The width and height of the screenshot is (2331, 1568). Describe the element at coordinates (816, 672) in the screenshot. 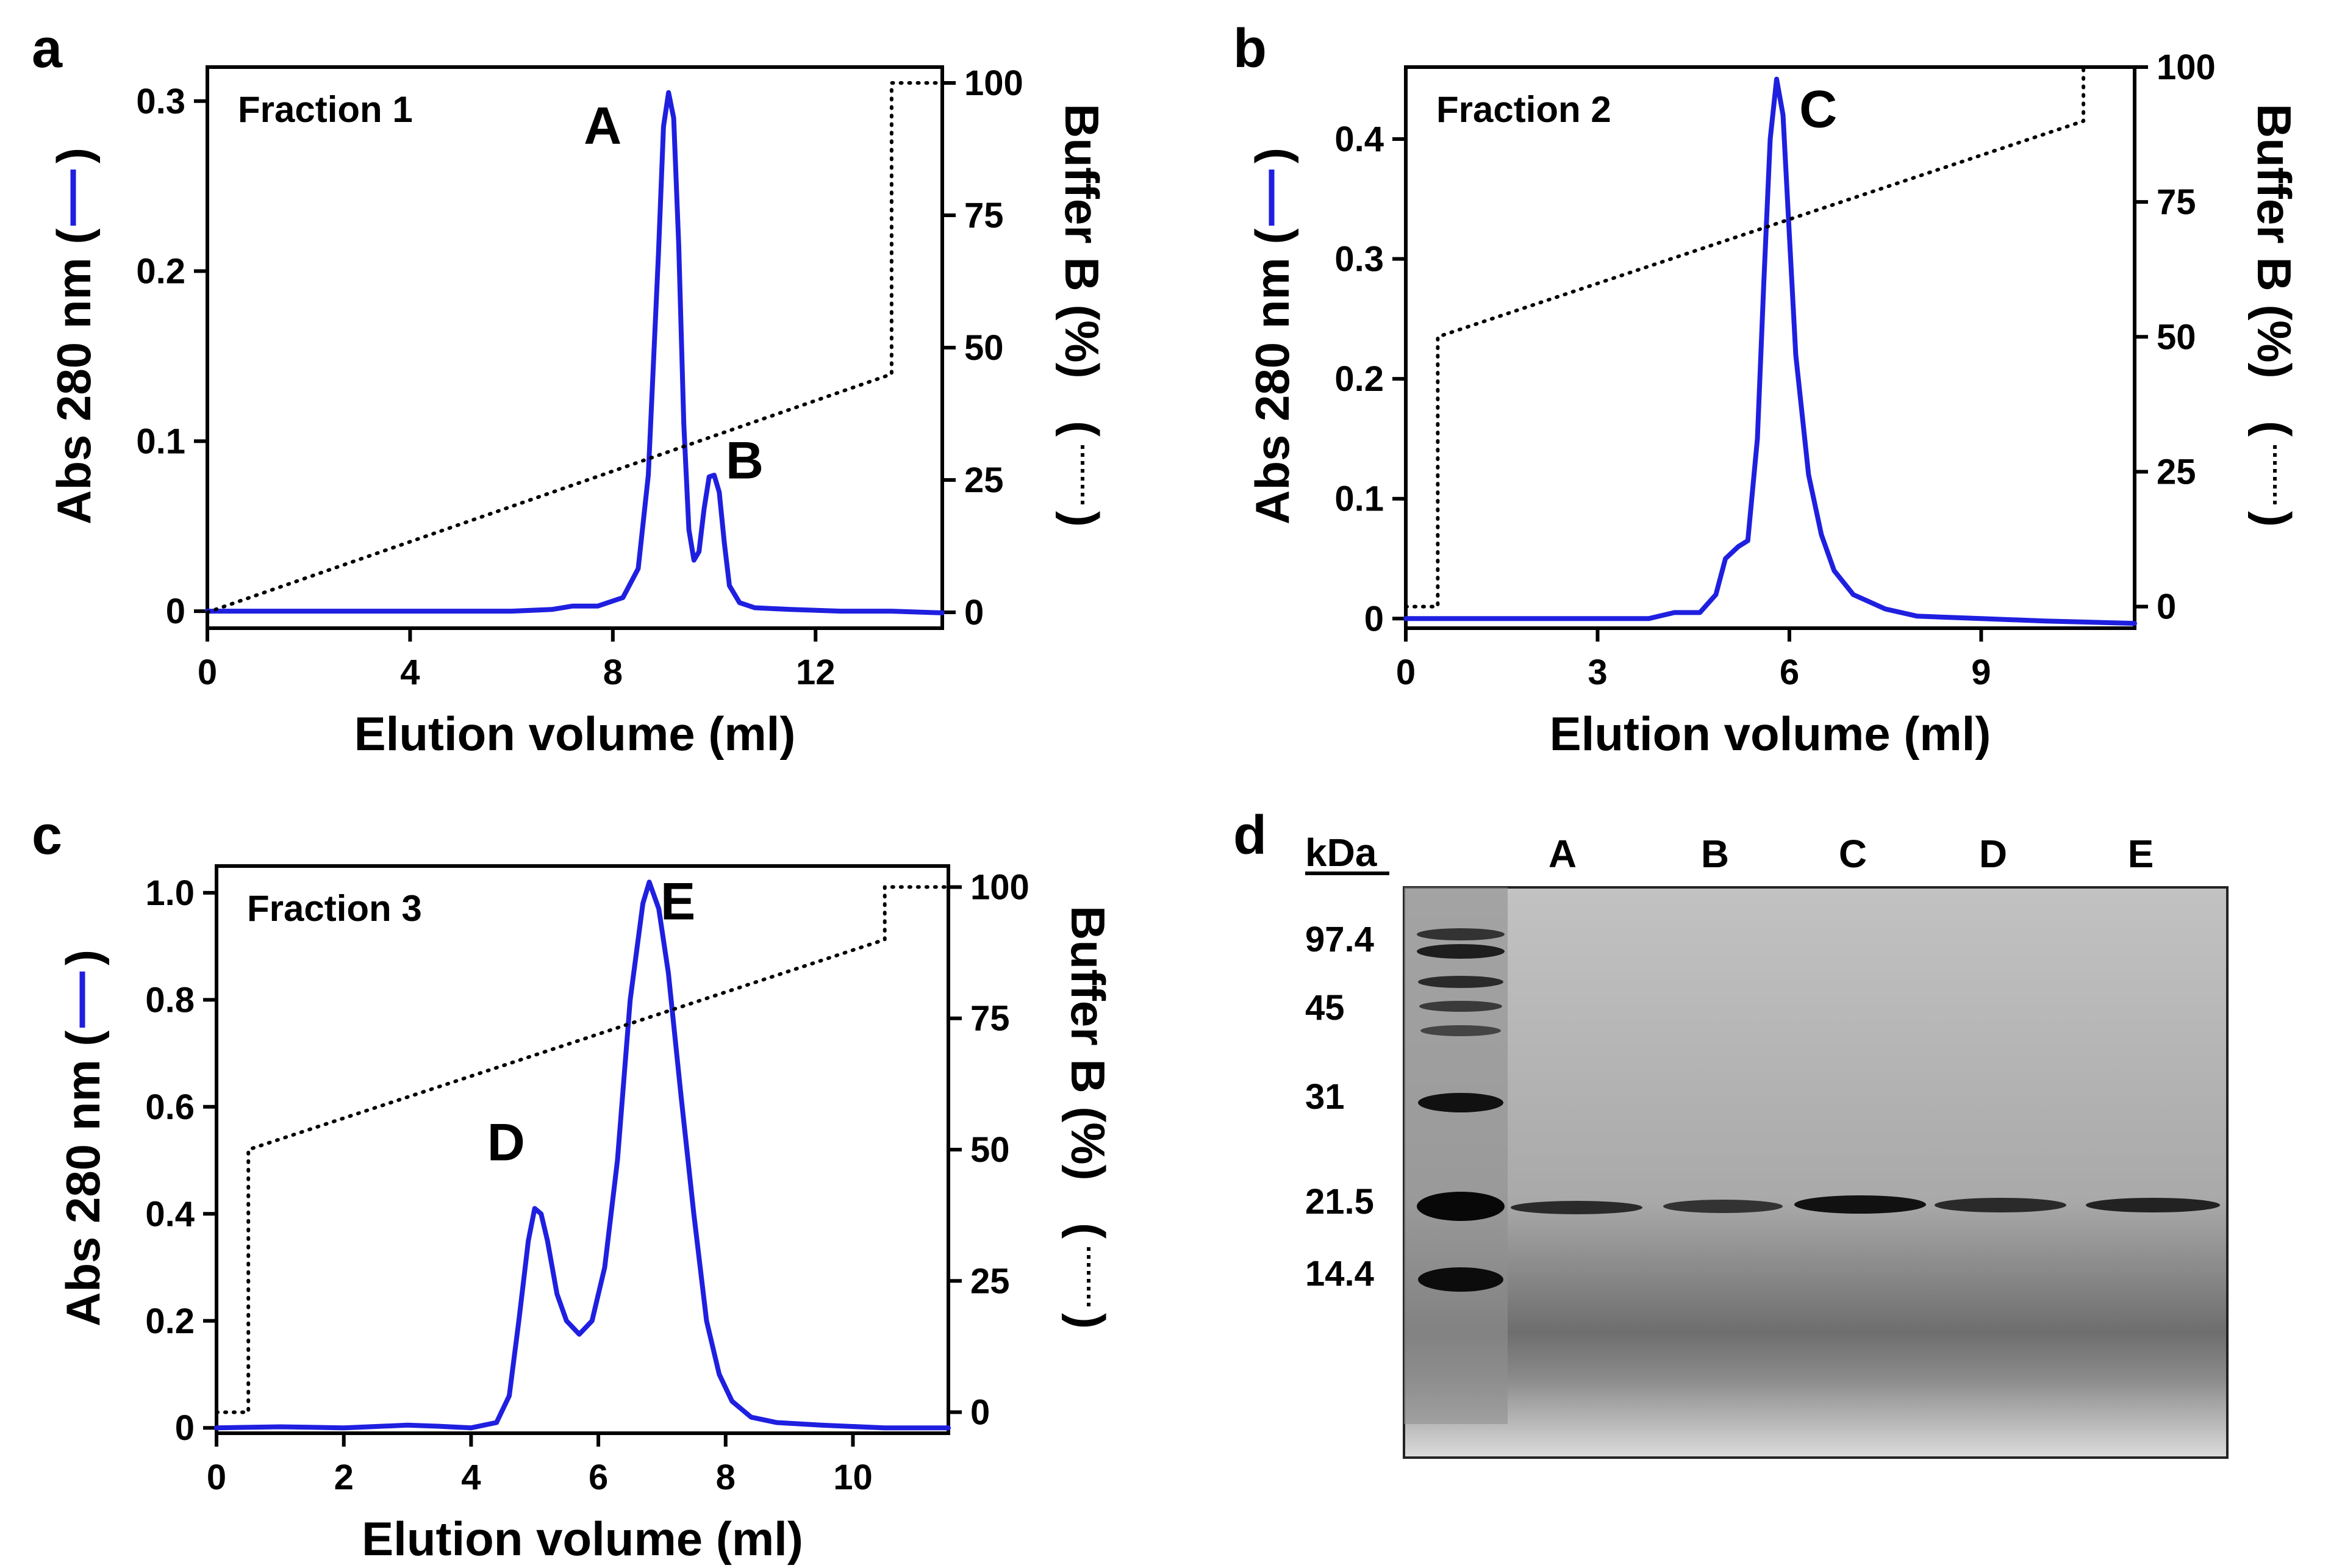

I see `x-tick-label: 12` at that location.